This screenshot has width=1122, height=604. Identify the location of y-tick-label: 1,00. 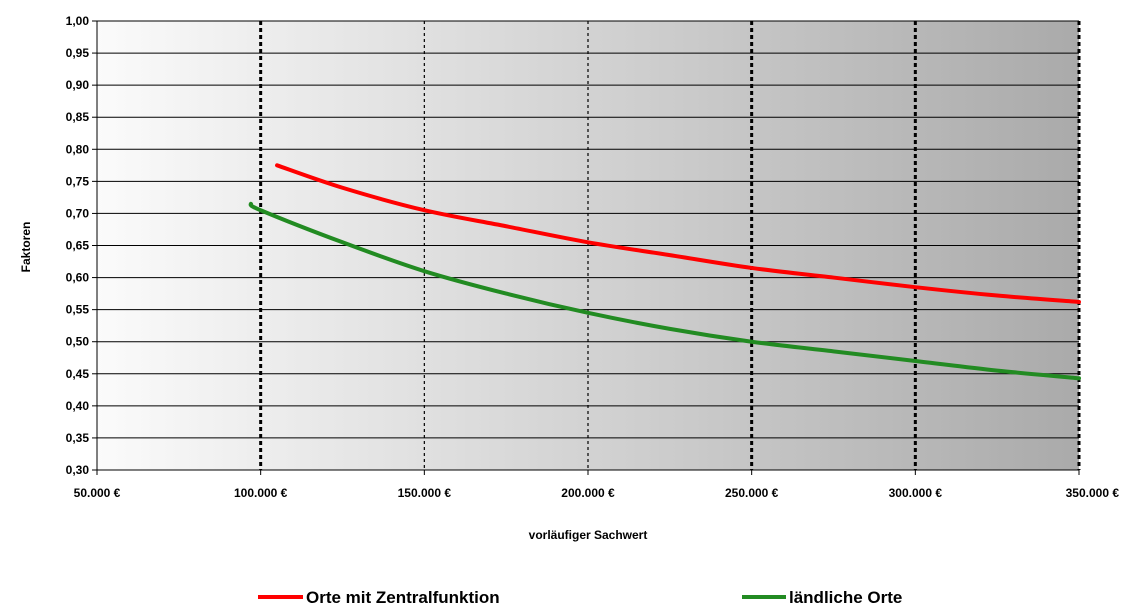
(78, 21).